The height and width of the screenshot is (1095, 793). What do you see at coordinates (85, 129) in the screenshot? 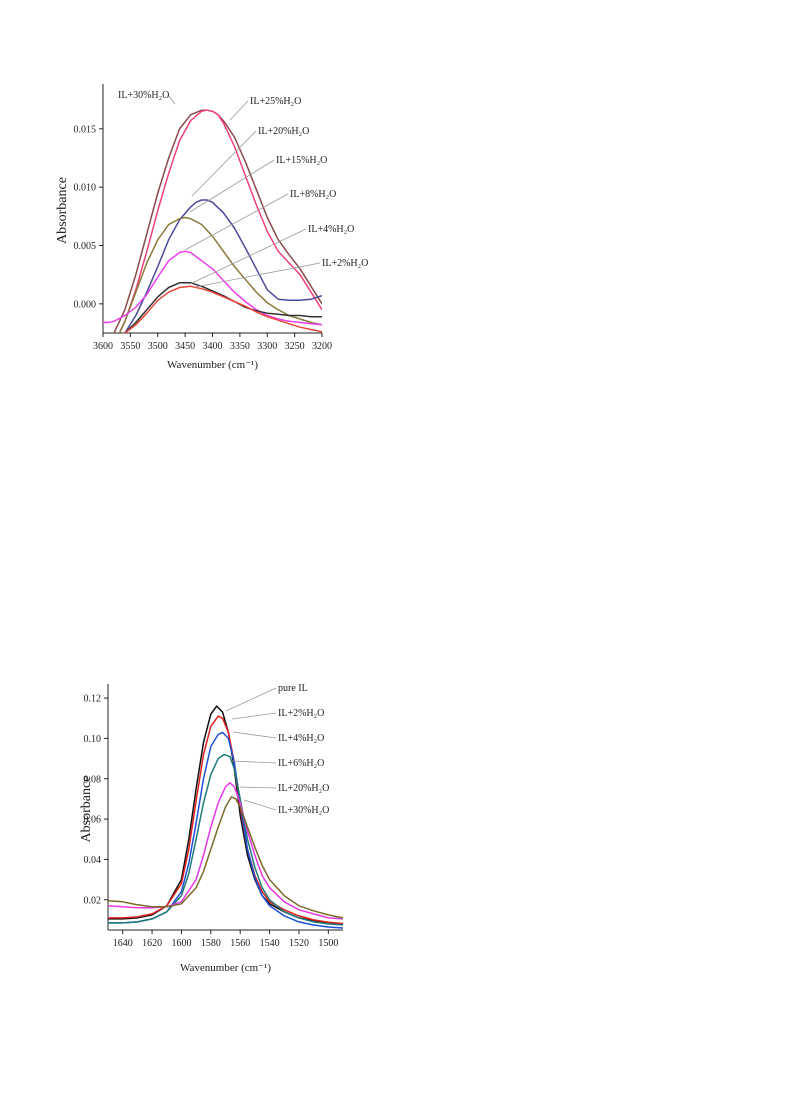
I see `y-tick-label: 0.015` at bounding box center [85, 129].